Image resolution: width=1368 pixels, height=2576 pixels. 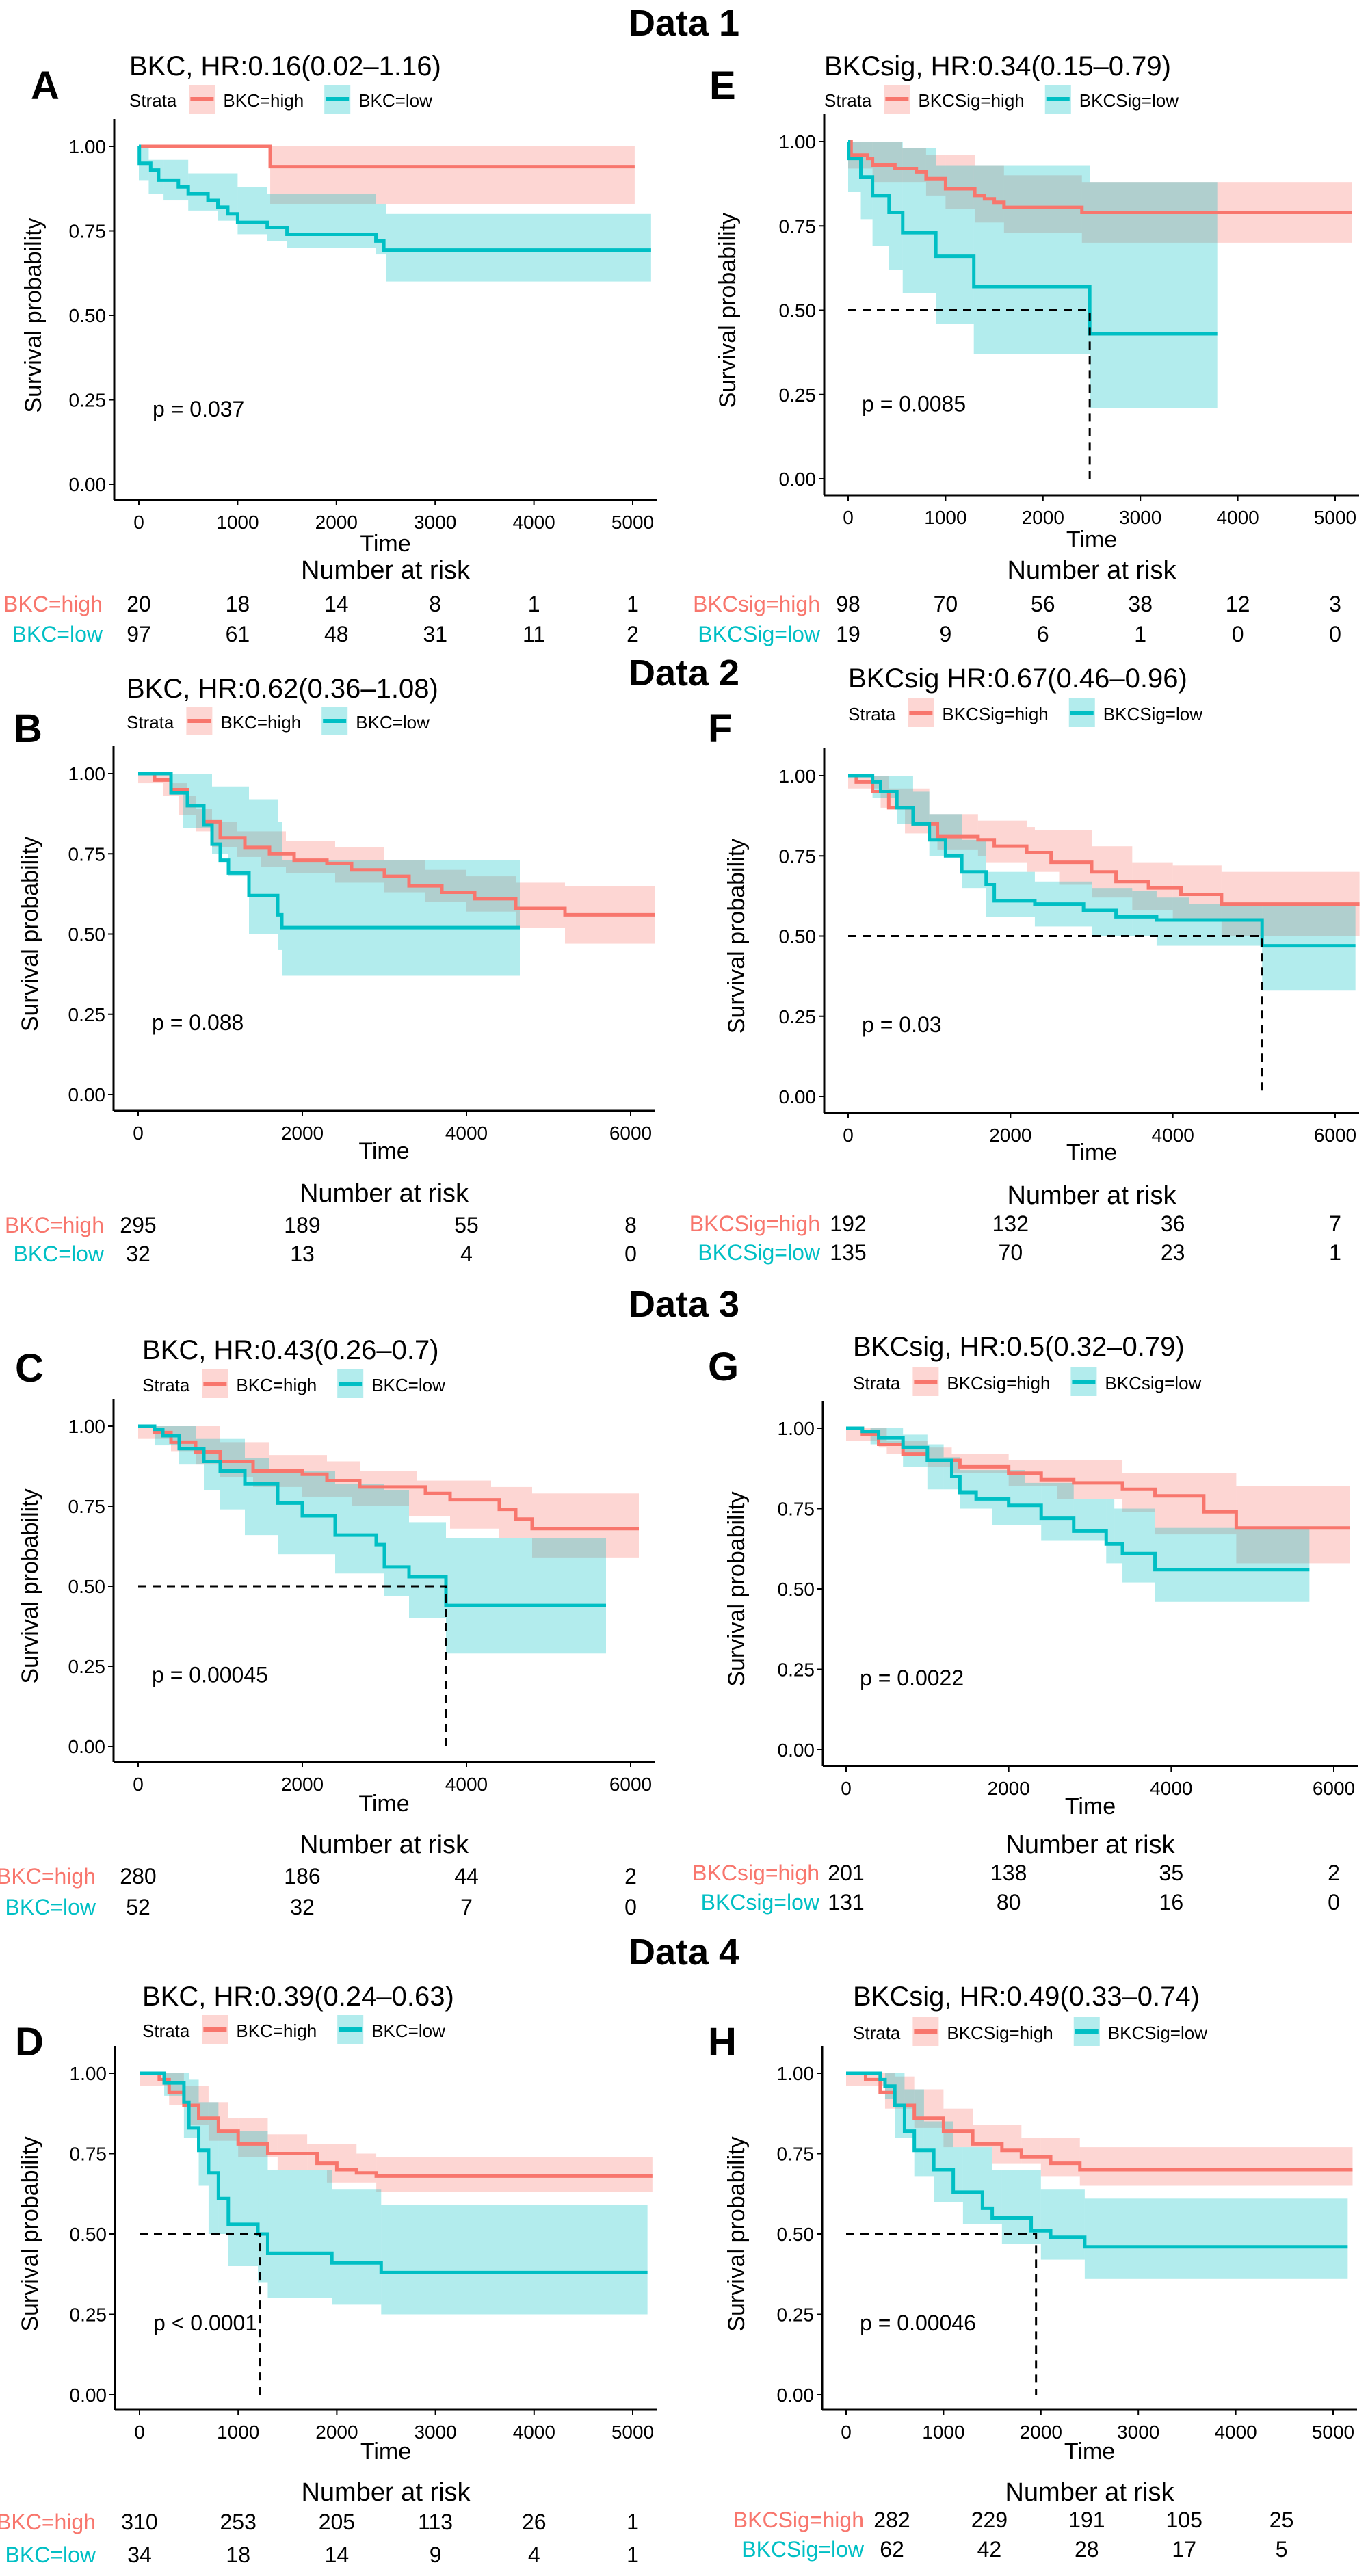 I want to click on survival-curve-low, so click(x=1078, y=1499).